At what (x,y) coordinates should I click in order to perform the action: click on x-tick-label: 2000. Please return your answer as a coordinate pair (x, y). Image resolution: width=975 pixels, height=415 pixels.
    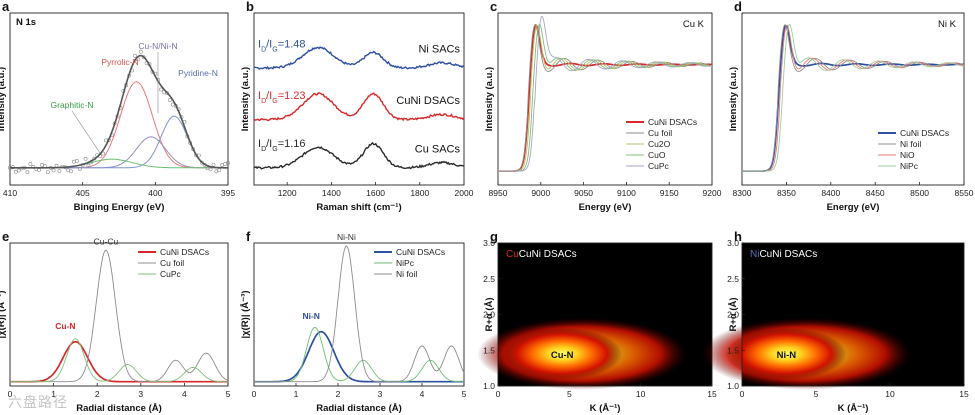
    Looking at the image, I should click on (464, 193).